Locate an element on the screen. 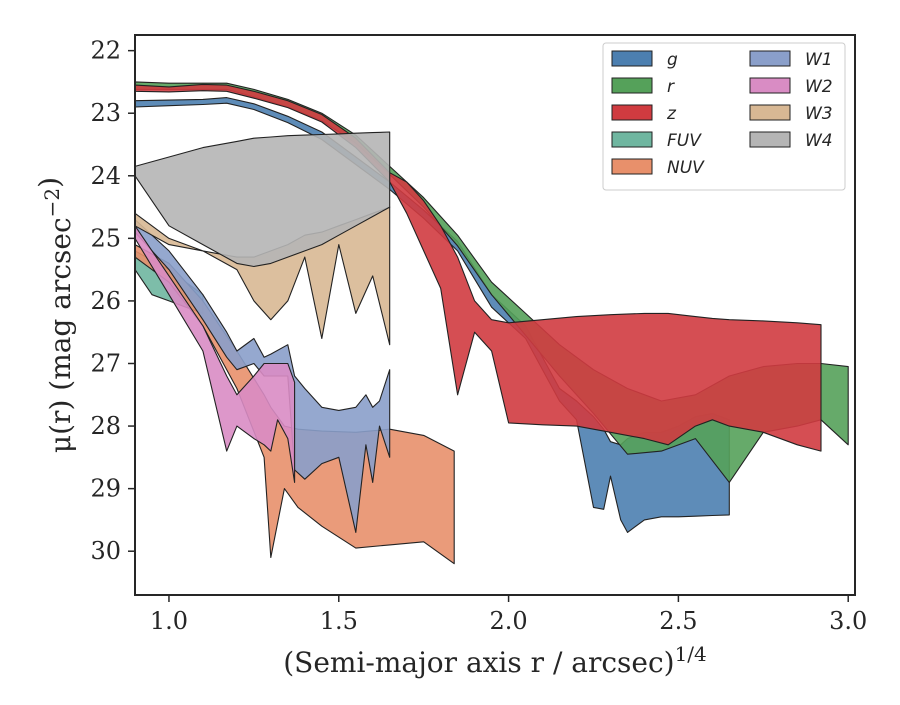  legend-swatch-z is located at coordinates (632, 112).